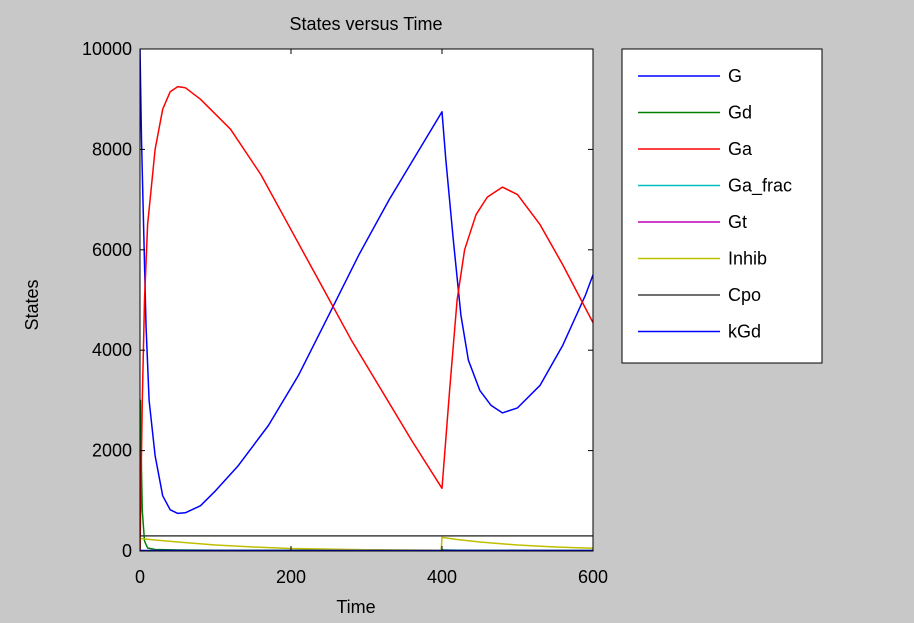 The image size is (914, 623). What do you see at coordinates (760, 186) in the screenshot?
I see `legend-label-ga-frac: Ga_frac` at bounding box center [760, 186].